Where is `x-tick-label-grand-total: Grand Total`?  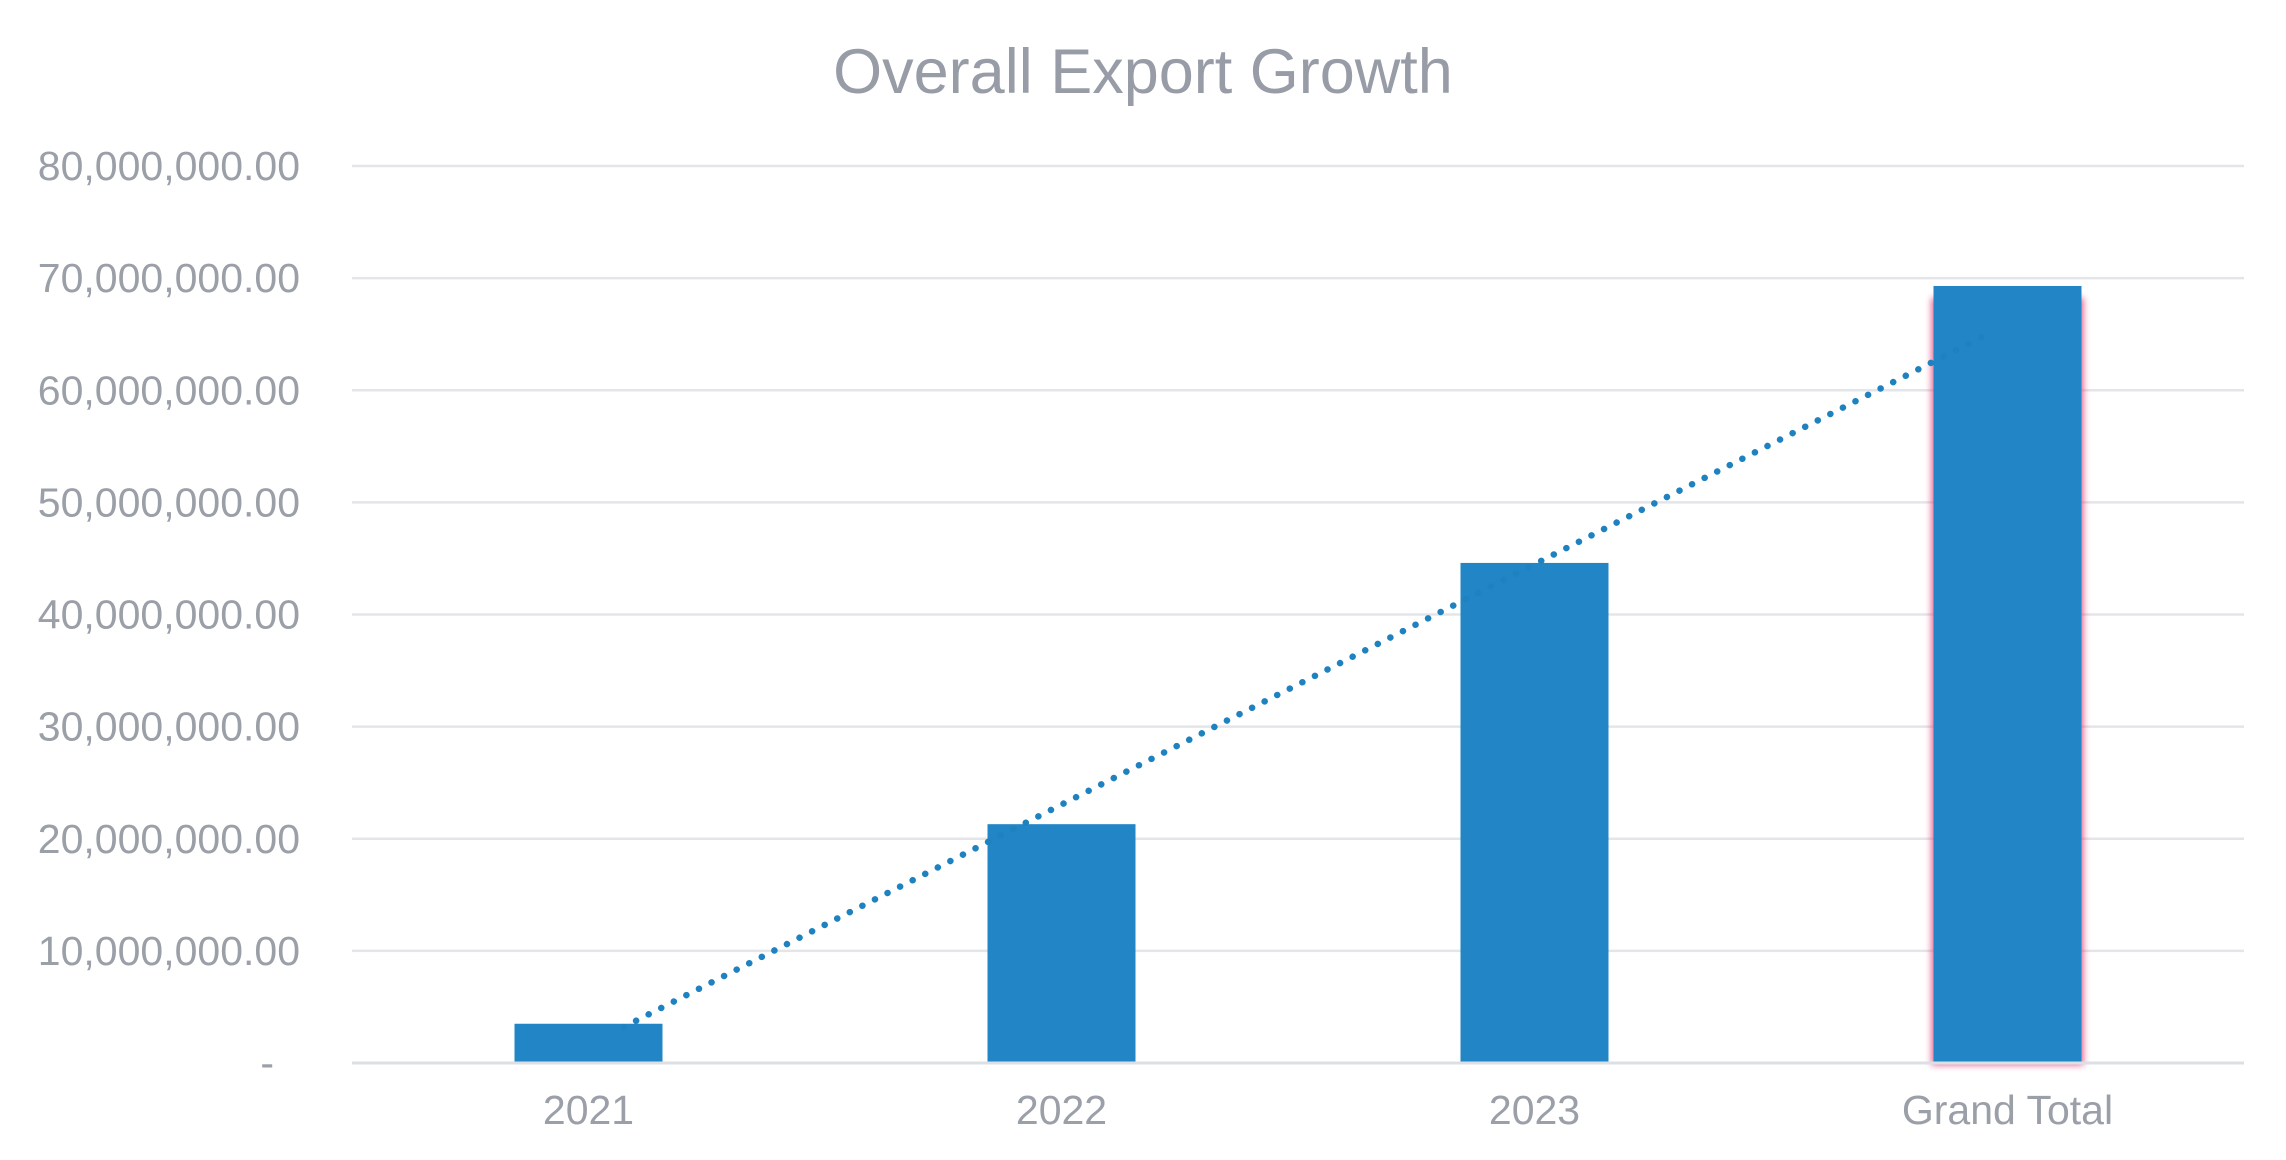
x-tick-label-grand-total: Grand Total is located at coordinates (2007, 1110).